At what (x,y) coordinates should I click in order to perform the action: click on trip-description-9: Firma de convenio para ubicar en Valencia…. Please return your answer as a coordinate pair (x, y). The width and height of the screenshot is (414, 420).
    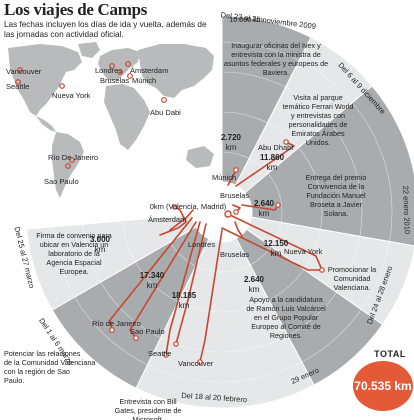
    Looking at the image, I should click on (74, 253).